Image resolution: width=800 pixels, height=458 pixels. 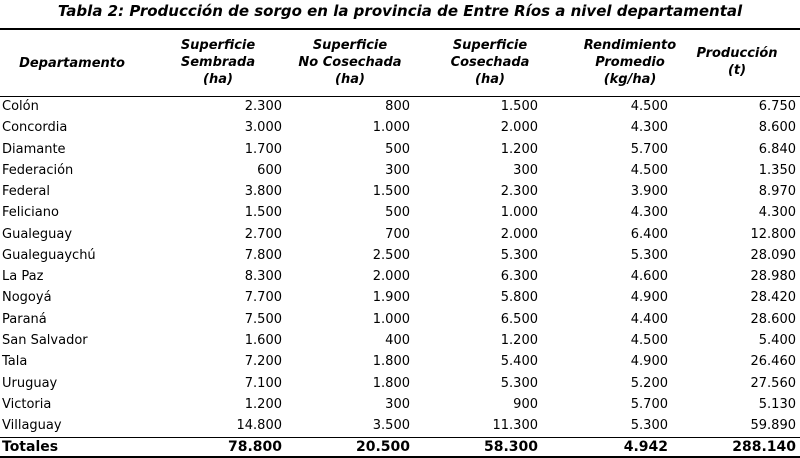 I want to click on cell-value: 2.000, so click(x=391, y=277).